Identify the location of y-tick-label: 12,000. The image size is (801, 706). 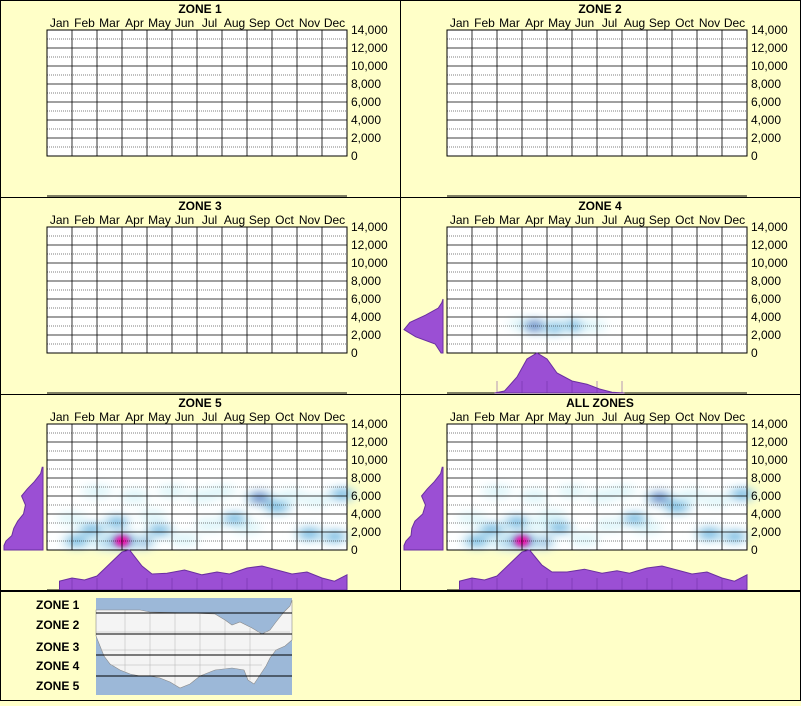
(369, 442).